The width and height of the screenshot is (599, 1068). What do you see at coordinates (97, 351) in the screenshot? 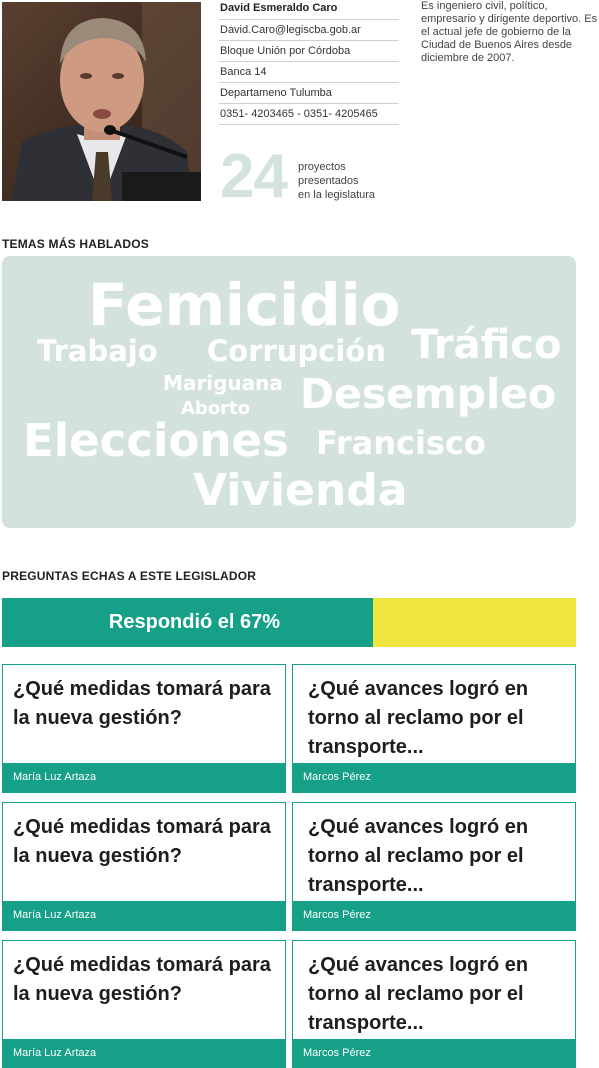
I see `topic-word: Trabajo` at bounding box center [97, 351].